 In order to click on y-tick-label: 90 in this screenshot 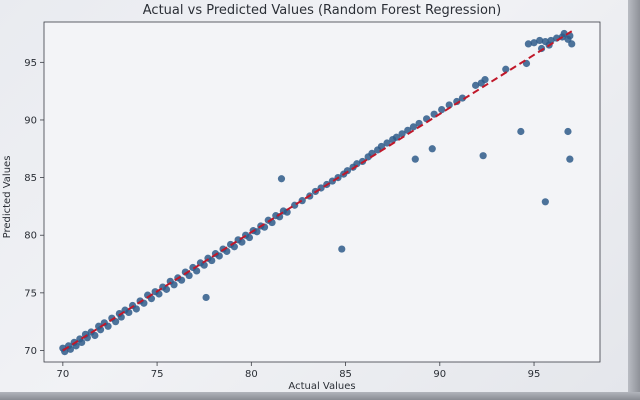, I will do `click(30, 120)`.